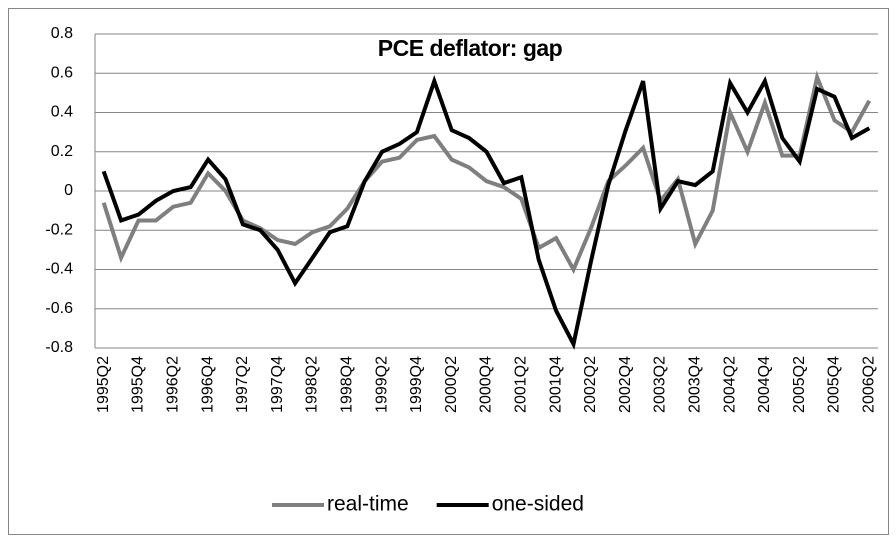 Image resolution: width=896 pixels, height=543 pixels. What do you see at coordinates (451, 384) in the screenshot?
I see `x-tick-label: 2000Q2` at bounding box center [451, 384].